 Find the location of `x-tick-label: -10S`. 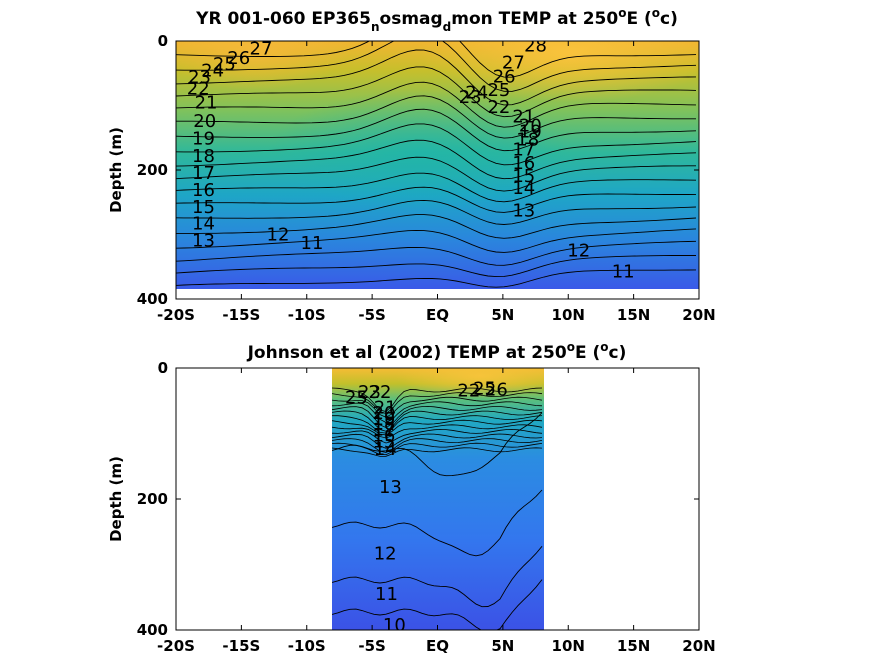

x-tick-label: -10S is located at coordinates (307, 646).